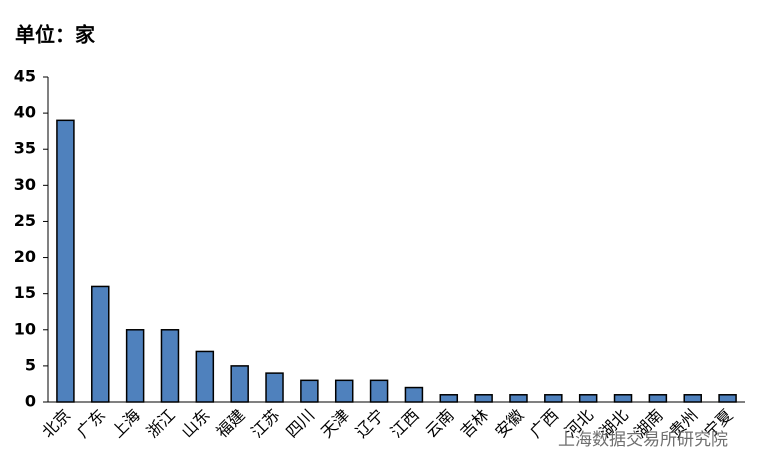 Image resolution: width=769 pixels, height=476 pixels. I want to click on x-tick-label: 四川, so click(300, 423).